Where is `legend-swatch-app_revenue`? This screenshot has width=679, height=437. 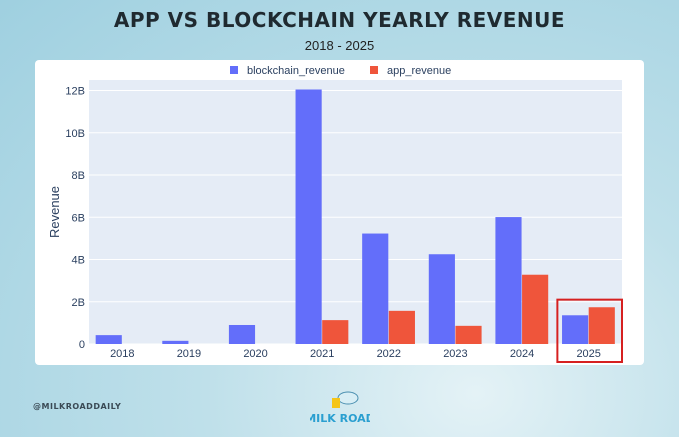
legend-swatch-app_revenue is located at coordinates (374, 70).